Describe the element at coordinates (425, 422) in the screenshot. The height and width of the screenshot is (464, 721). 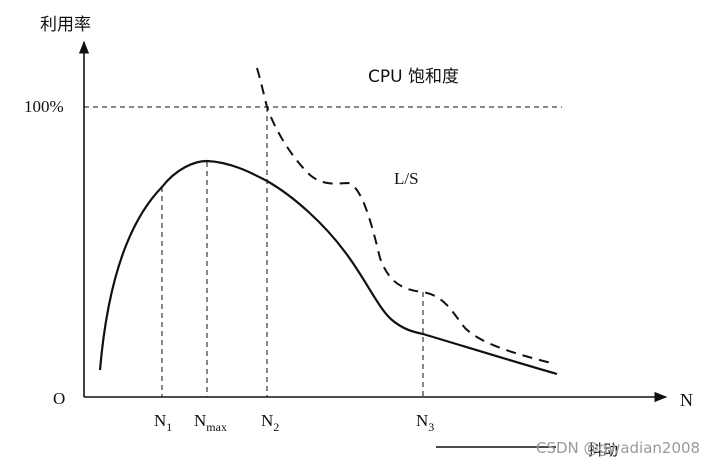
I see `n3-label: N3` at that location.